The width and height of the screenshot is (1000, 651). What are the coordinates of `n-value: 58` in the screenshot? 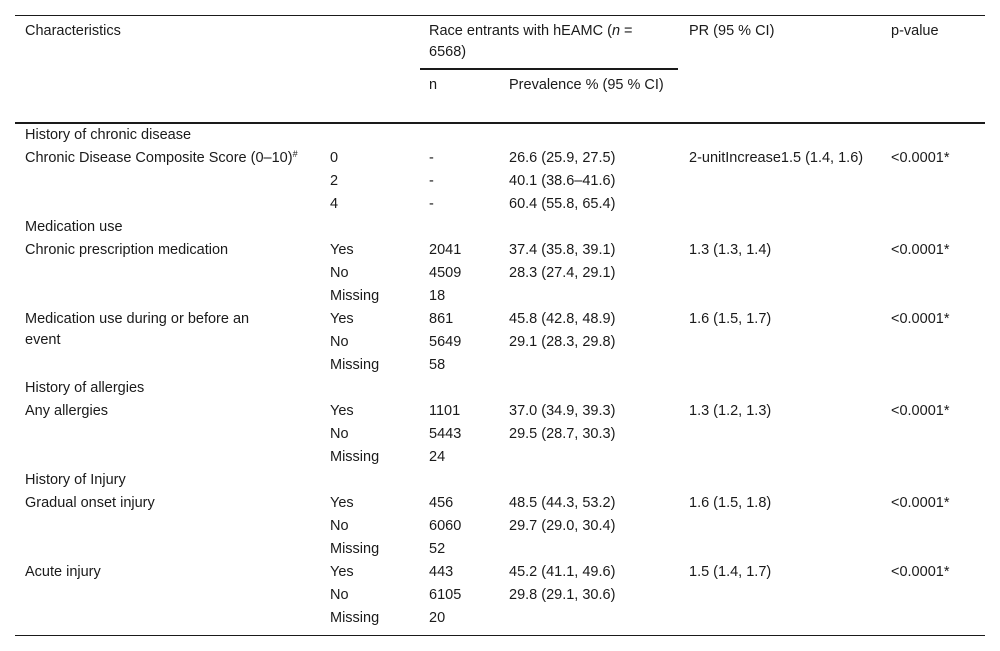 It's located at (437, 365).